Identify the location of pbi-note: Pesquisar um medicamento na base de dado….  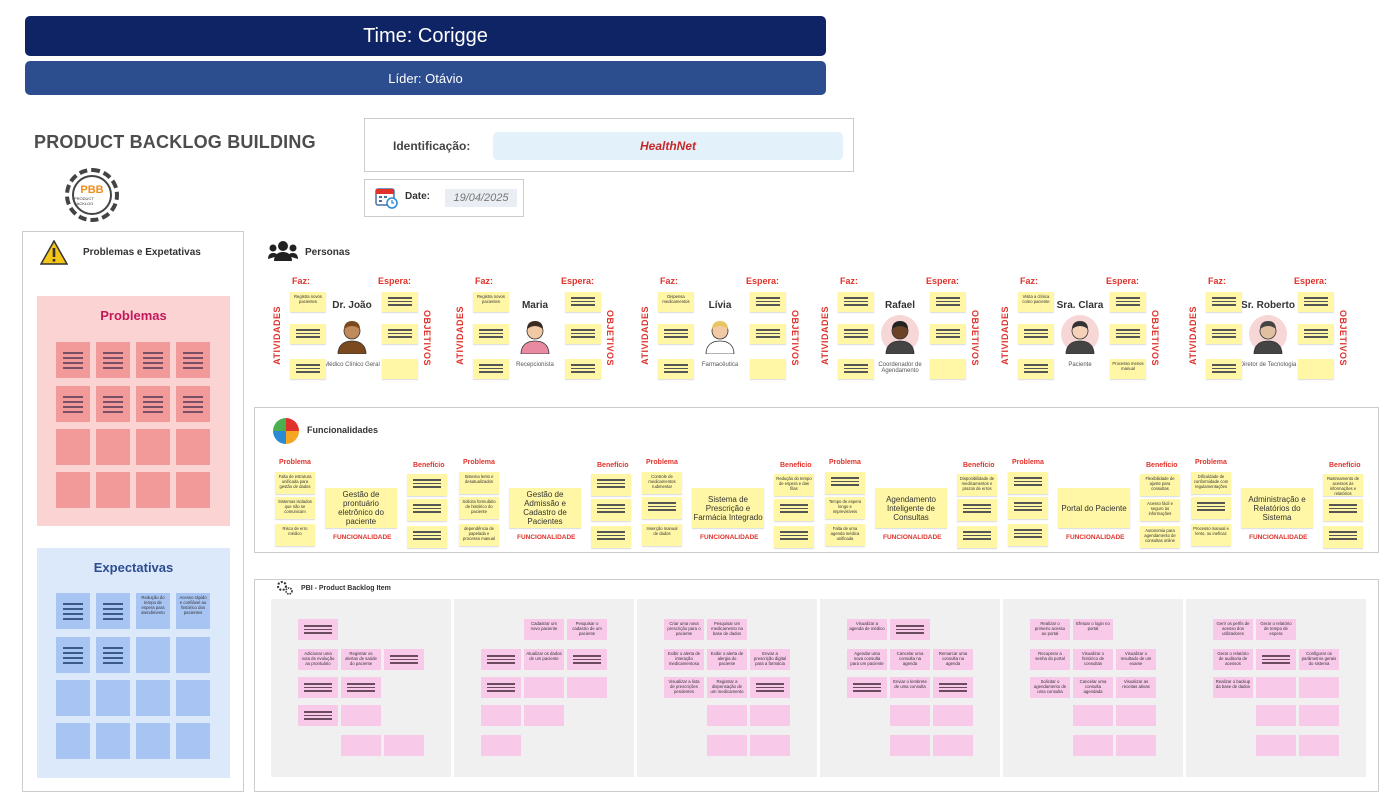
(727, 629).